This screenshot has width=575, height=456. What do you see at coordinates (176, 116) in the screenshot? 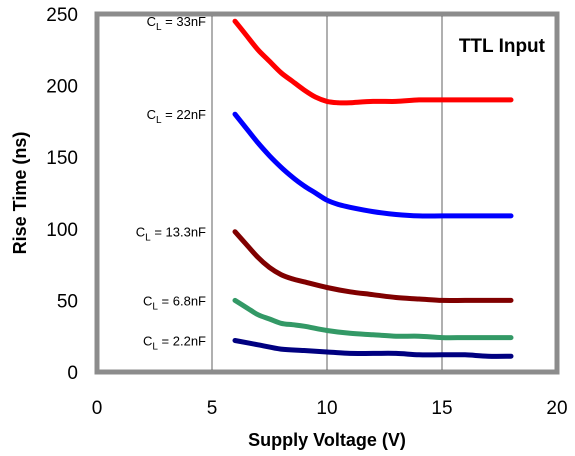
I see `series-label-1: CL = 22nF` at bounding box center [176, 116].